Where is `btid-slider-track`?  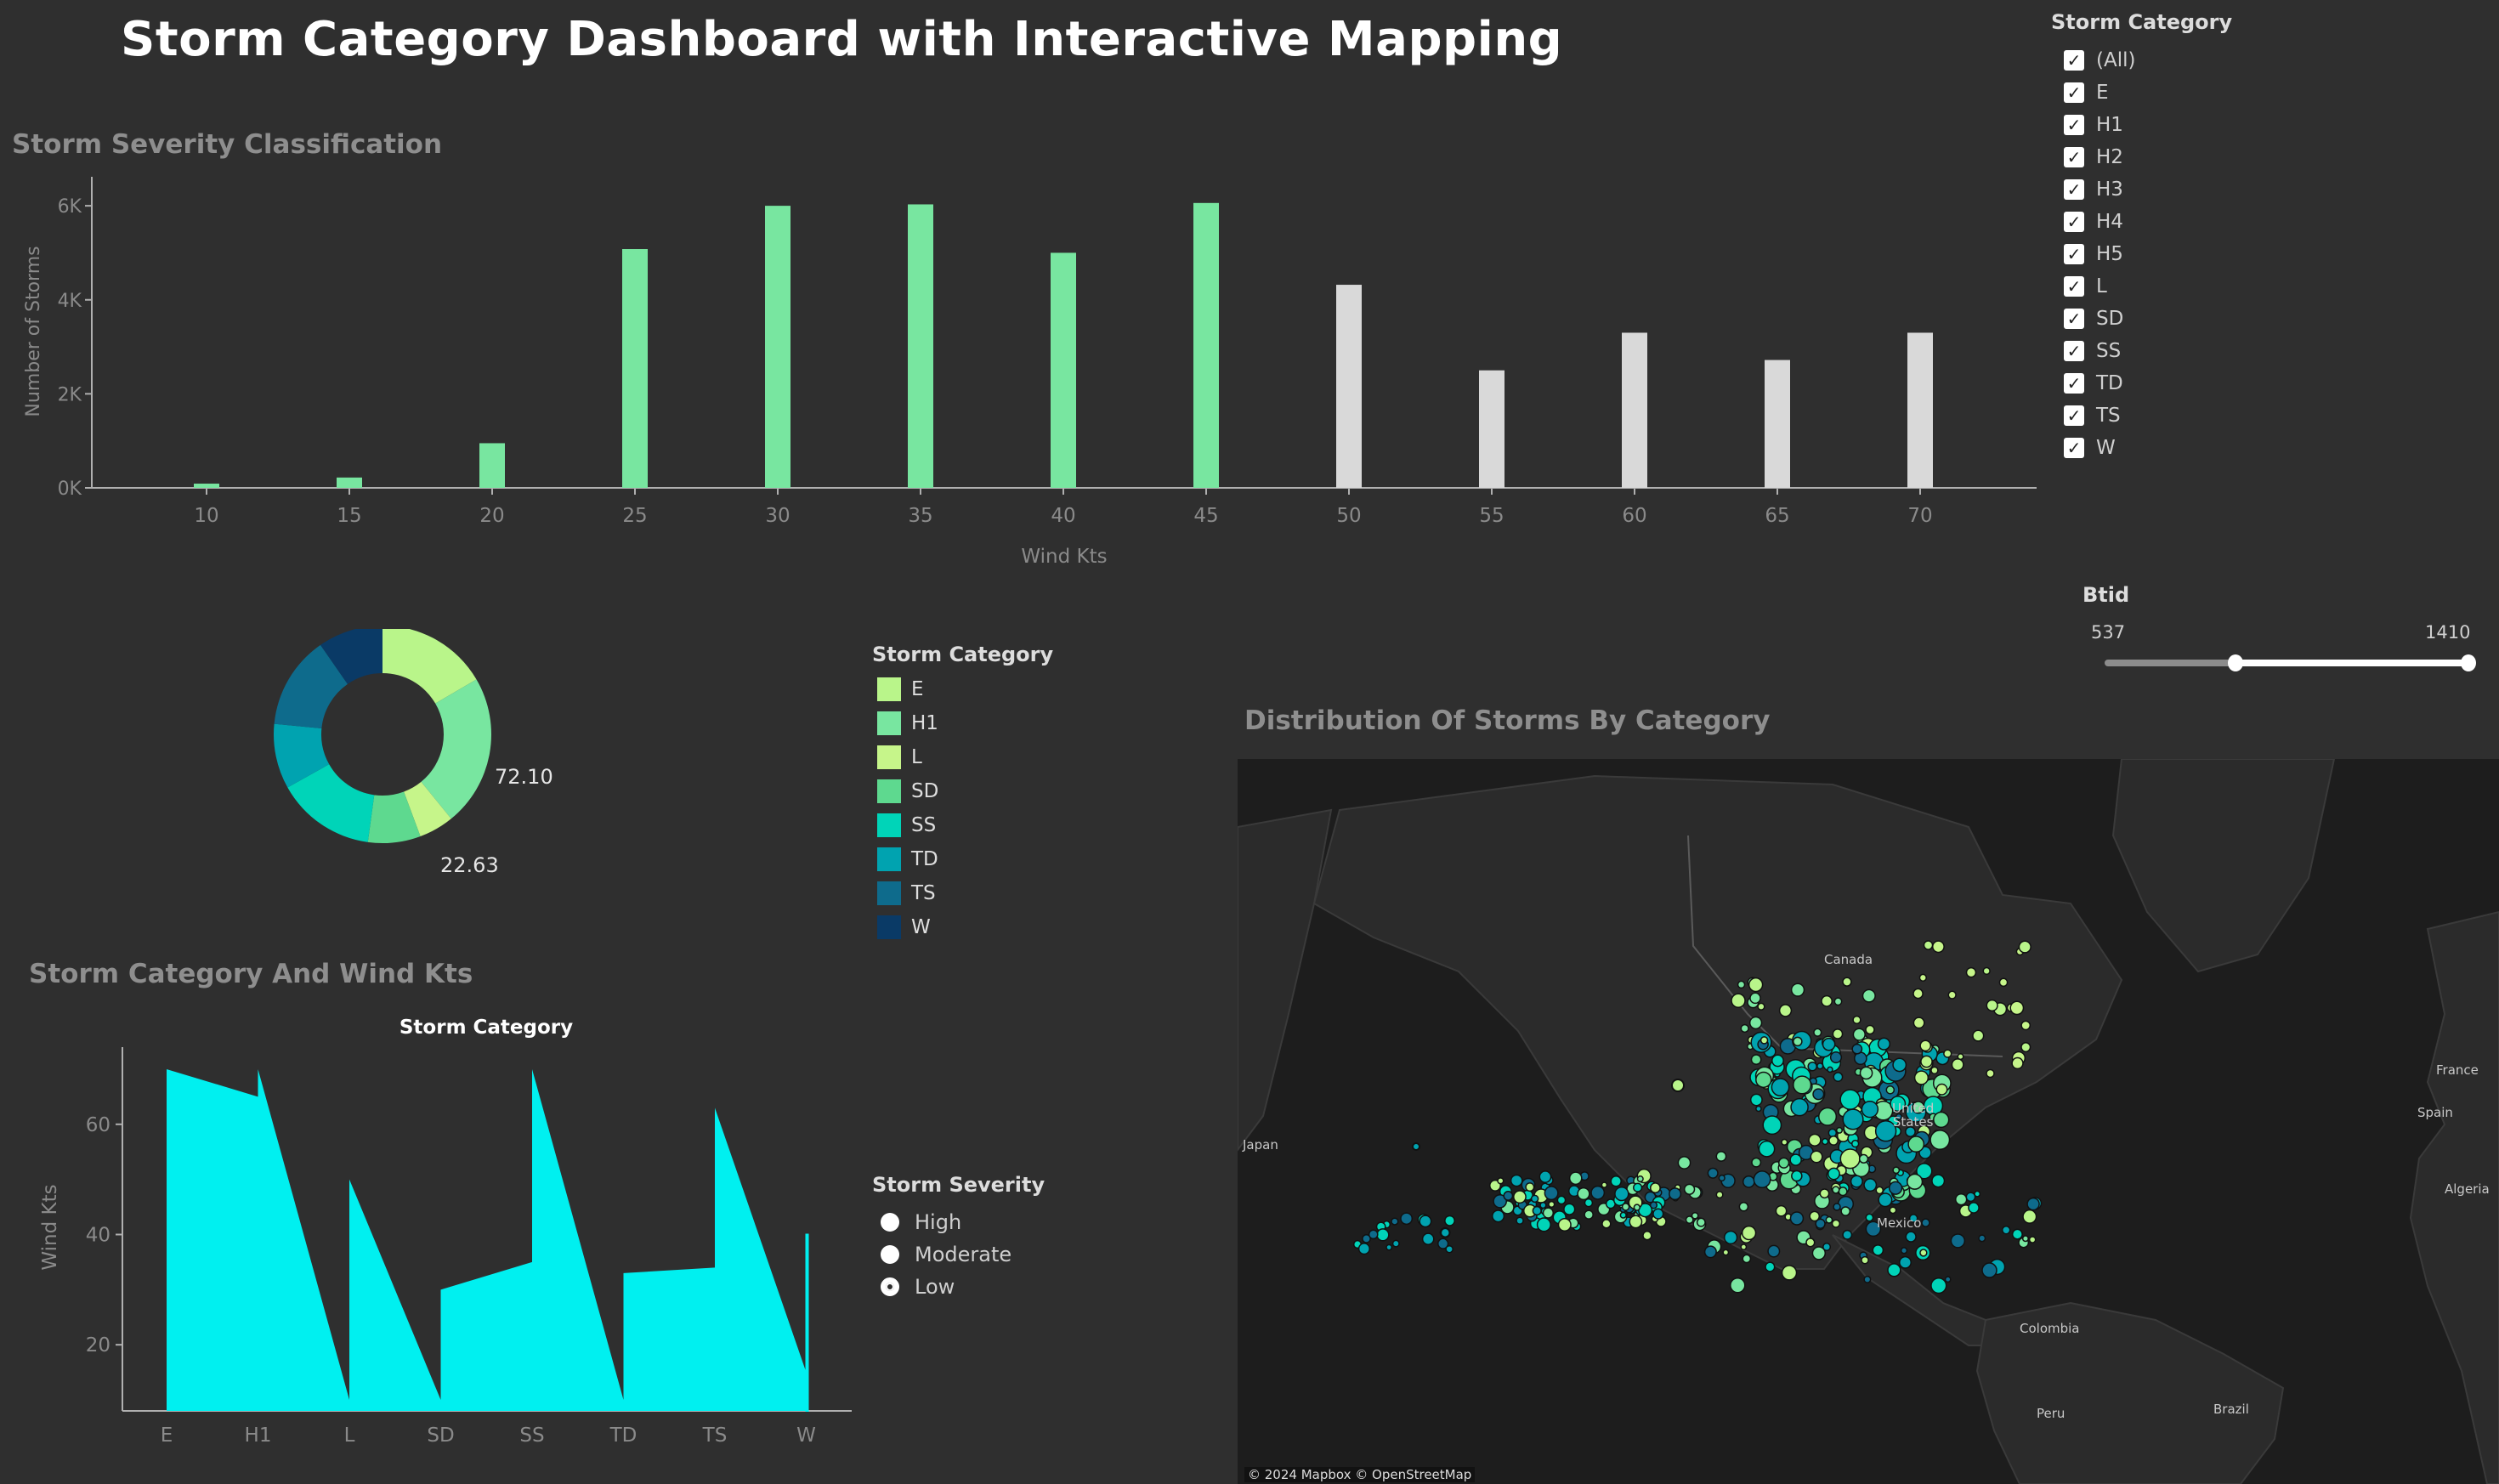
btid-slider-track is located at coordinates (2290, 662).